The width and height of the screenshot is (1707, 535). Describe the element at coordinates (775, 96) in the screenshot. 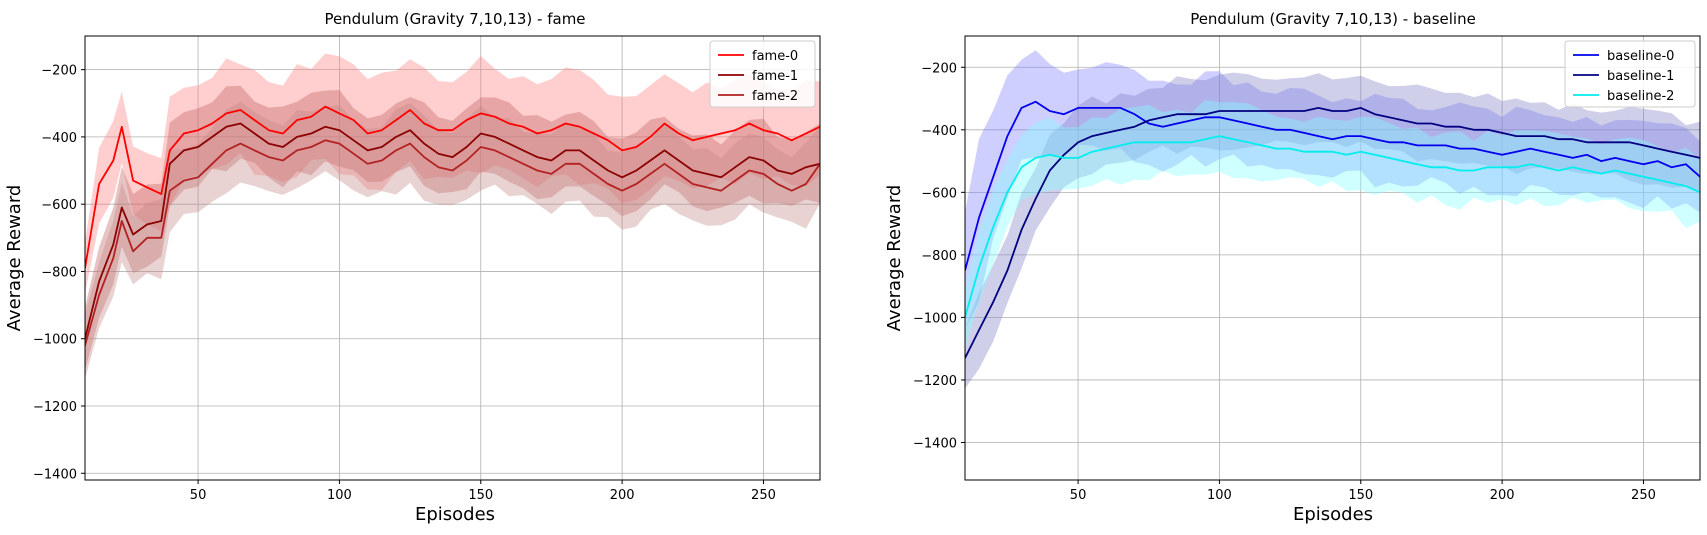

I see `legend-label-fame-2: fame-2` at that location.